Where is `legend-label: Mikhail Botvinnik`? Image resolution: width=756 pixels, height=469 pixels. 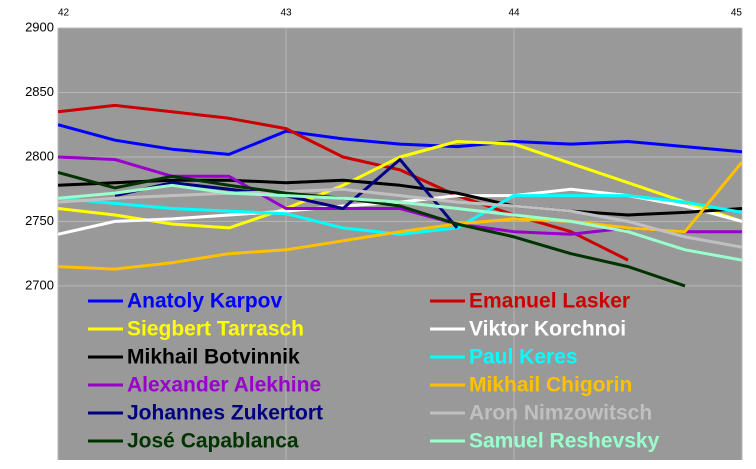 legend-label: Mikhail Botvinnik is located at coordinates (213, 357).